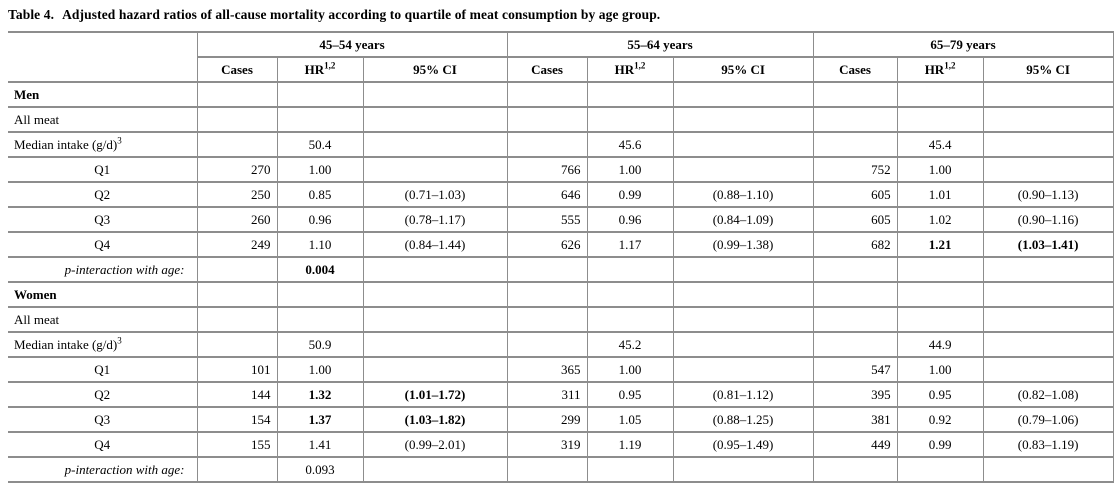 The image size is (1117, 497). I want to click on hr-header: HR1,2, so click(940, 69).